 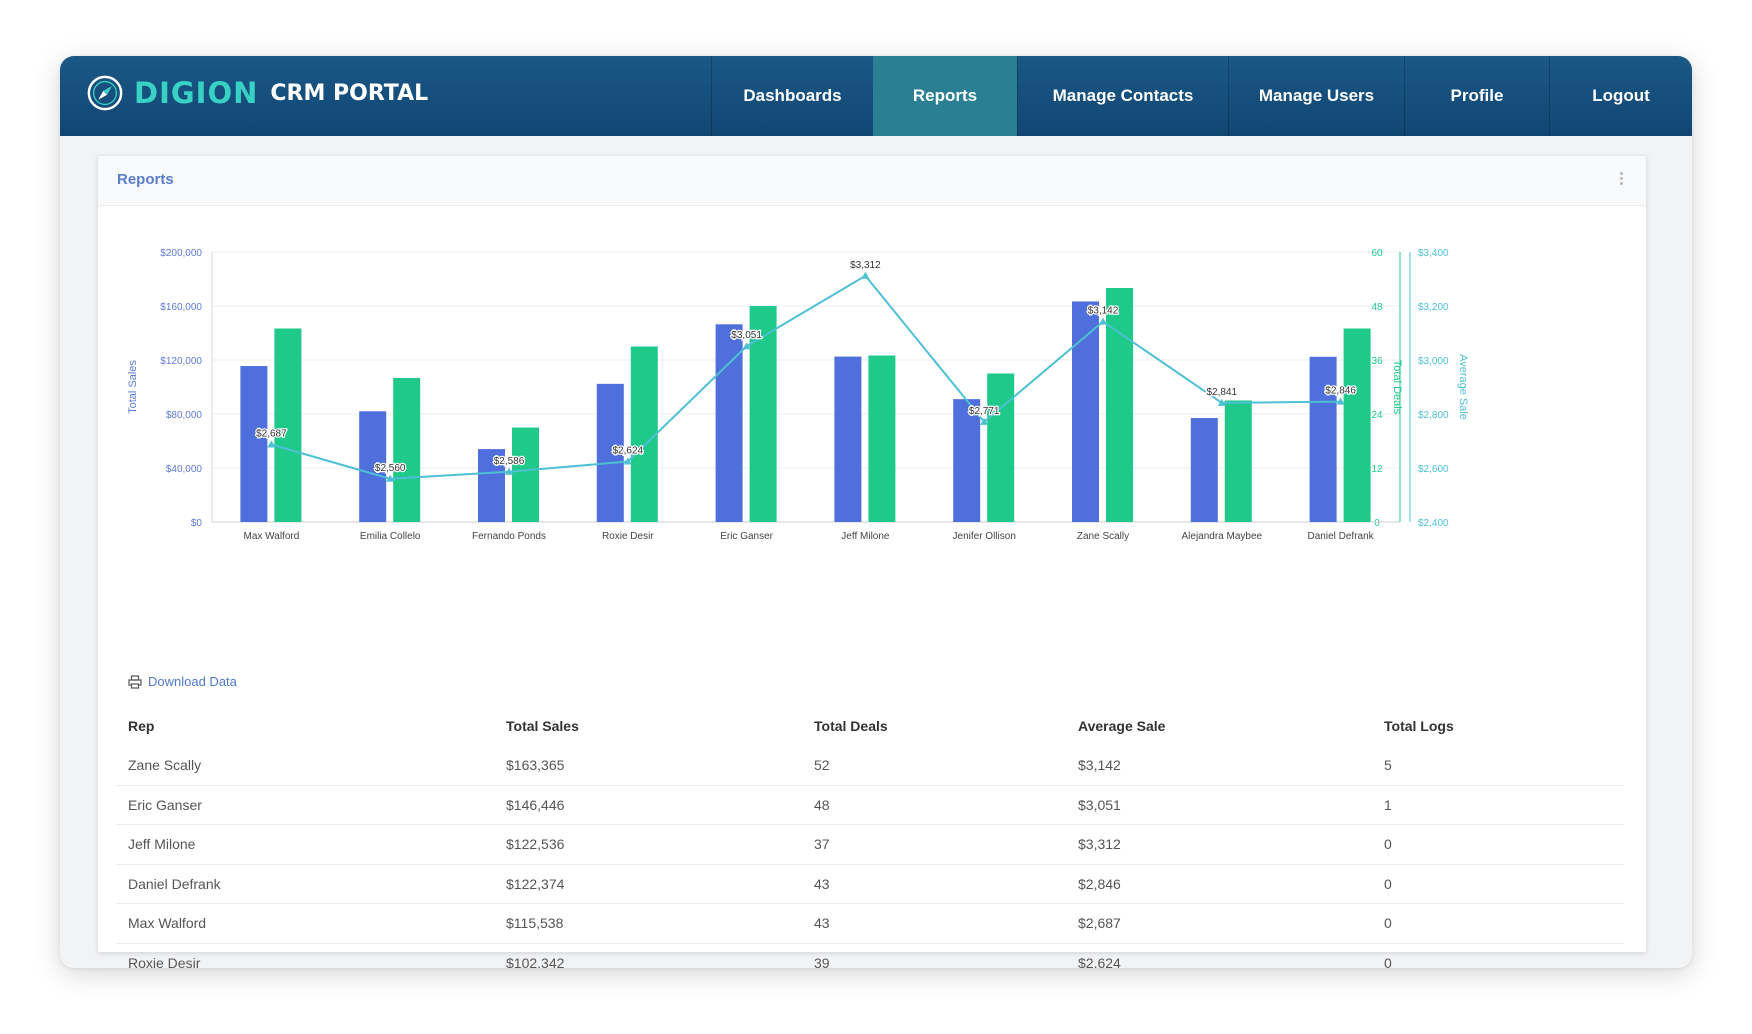 I want to click on cell-total-deals: 48, so click(x=822, y=804).